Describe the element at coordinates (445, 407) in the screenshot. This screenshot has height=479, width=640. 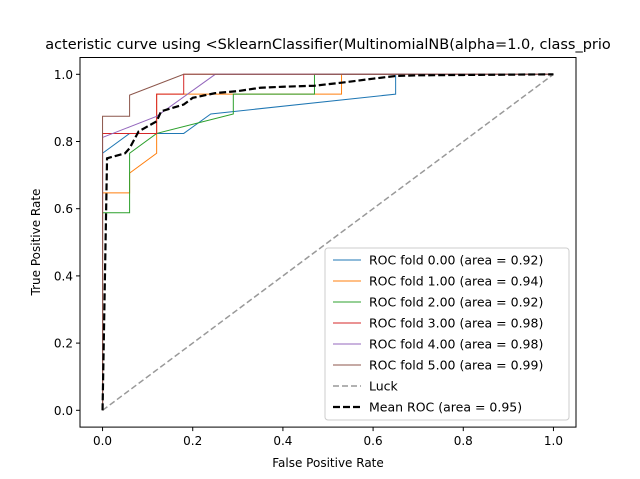
I see `legend-label: Mean ROC (area = 0.95)` at that location.